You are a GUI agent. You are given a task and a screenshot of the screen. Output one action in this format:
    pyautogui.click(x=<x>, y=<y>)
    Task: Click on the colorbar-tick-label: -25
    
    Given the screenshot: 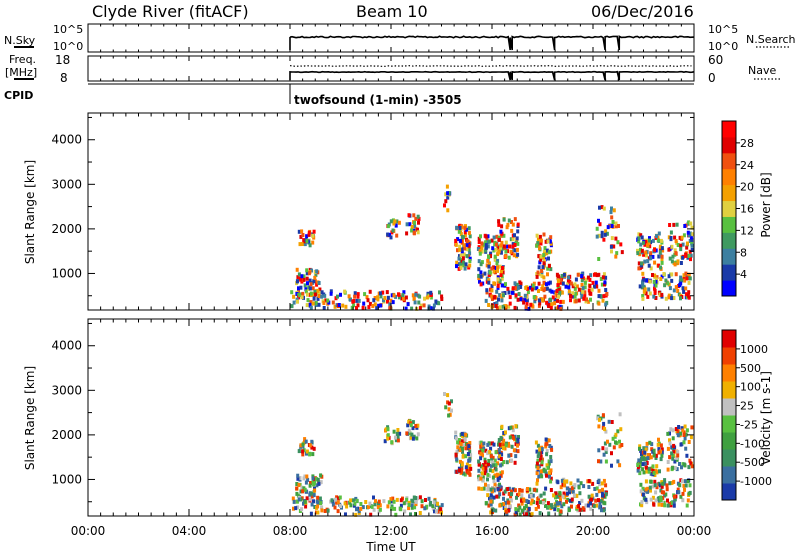 What is the action you would take?
    pyautogui.click(x=749, y=424)
    